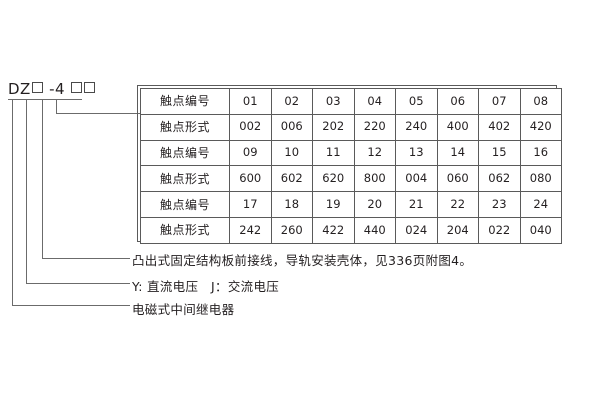  Describe the element at coordinates (416, 153) in the screenshot. I see `table-cell: 13` at that location.